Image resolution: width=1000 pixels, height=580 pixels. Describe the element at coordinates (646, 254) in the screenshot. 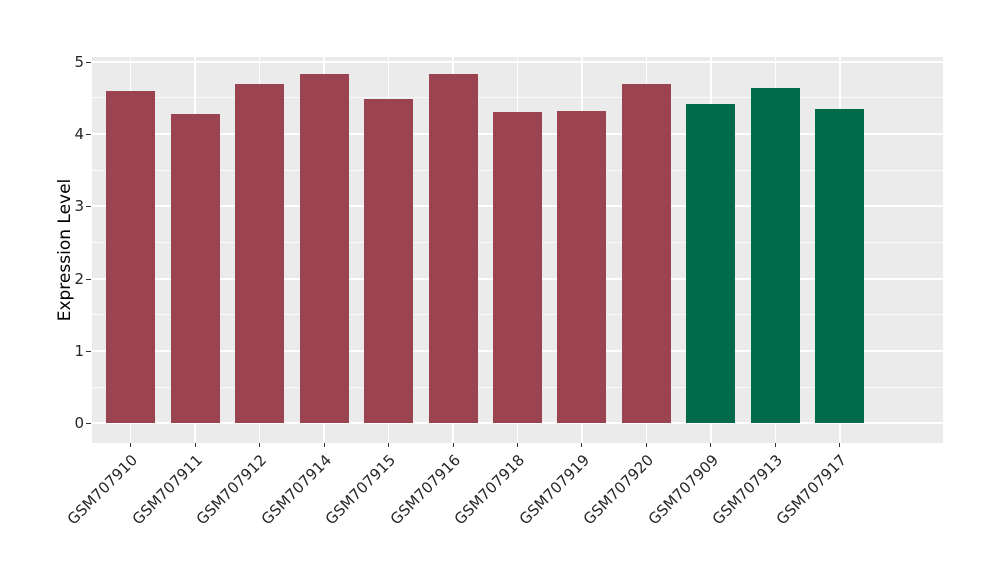

I see `bar-GSM707920` at that location.